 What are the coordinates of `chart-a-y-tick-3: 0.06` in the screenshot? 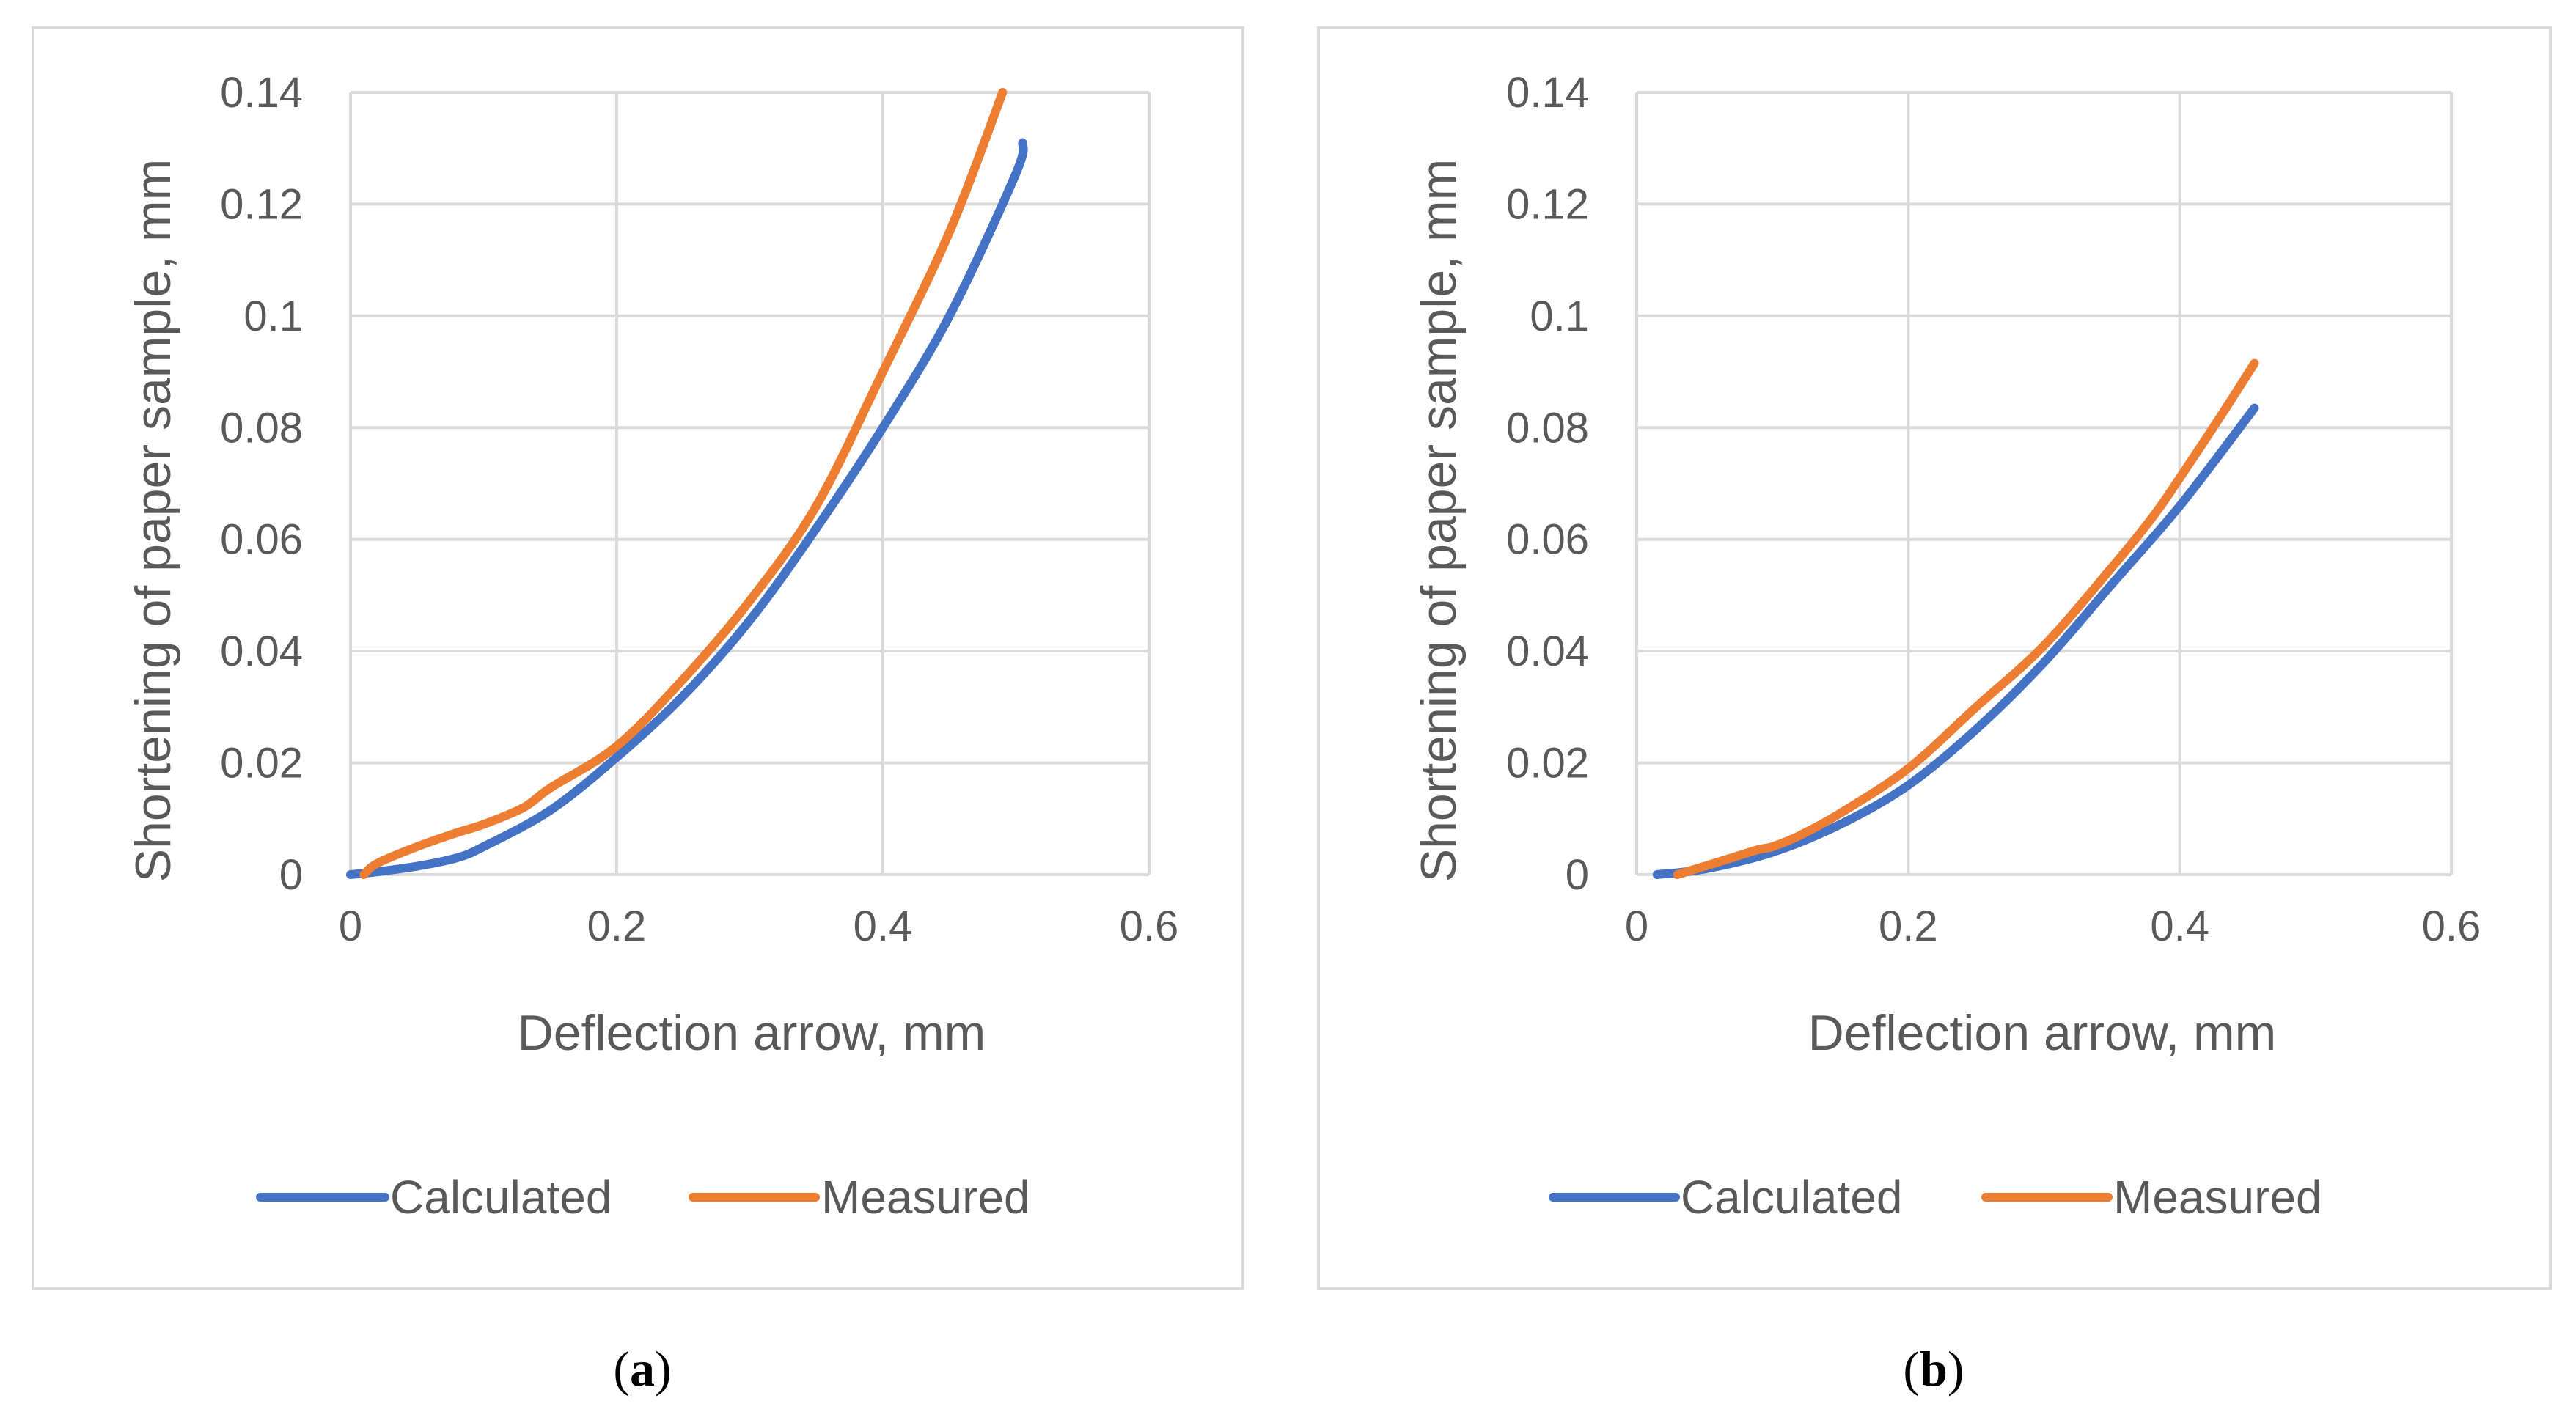 It's located at (261, 540).